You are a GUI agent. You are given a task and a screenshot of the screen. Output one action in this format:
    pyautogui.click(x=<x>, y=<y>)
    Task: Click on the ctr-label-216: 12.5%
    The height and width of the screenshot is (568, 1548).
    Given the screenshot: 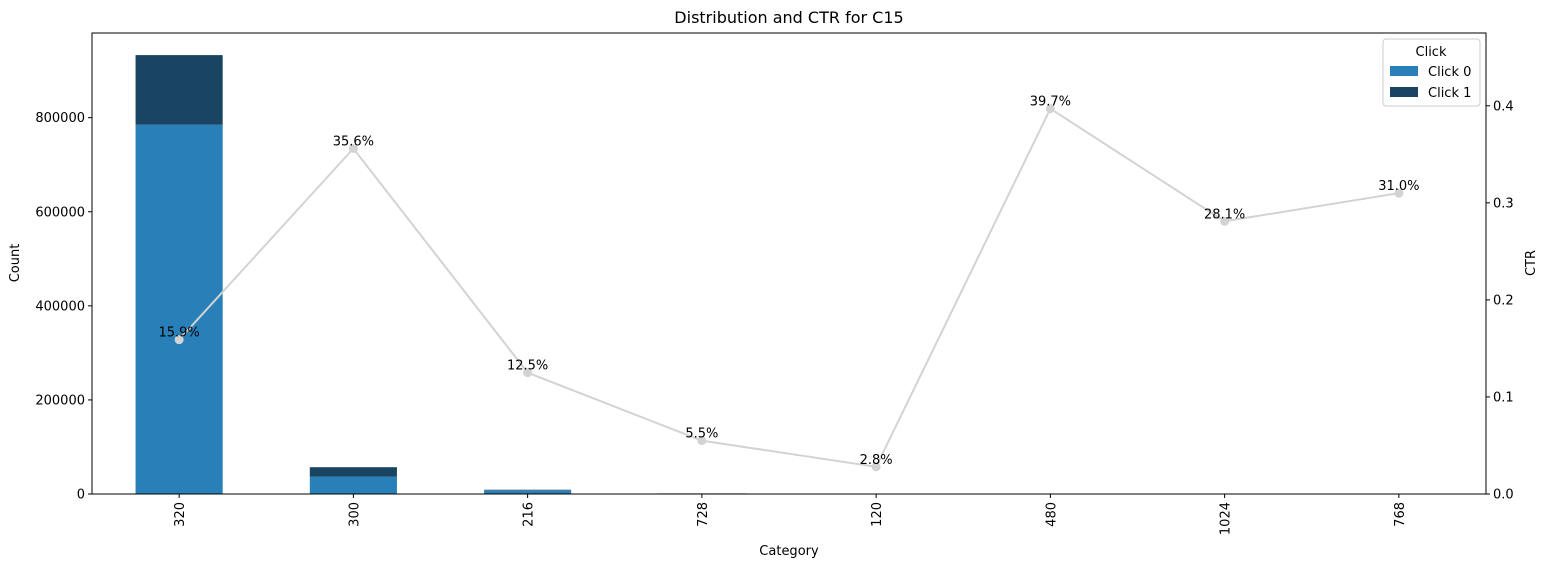 What is the action you would take?
    pyautogui.click(x=527, y=366)
    